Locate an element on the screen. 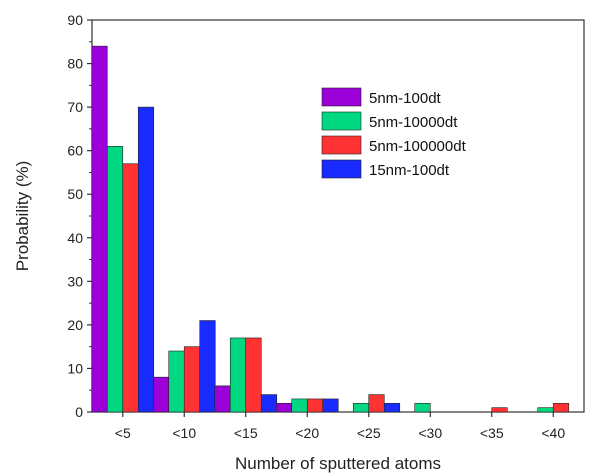 The width and height of the screenshot is (594, 476). y-tick-label: 30 is located at coordinates (75, 281).